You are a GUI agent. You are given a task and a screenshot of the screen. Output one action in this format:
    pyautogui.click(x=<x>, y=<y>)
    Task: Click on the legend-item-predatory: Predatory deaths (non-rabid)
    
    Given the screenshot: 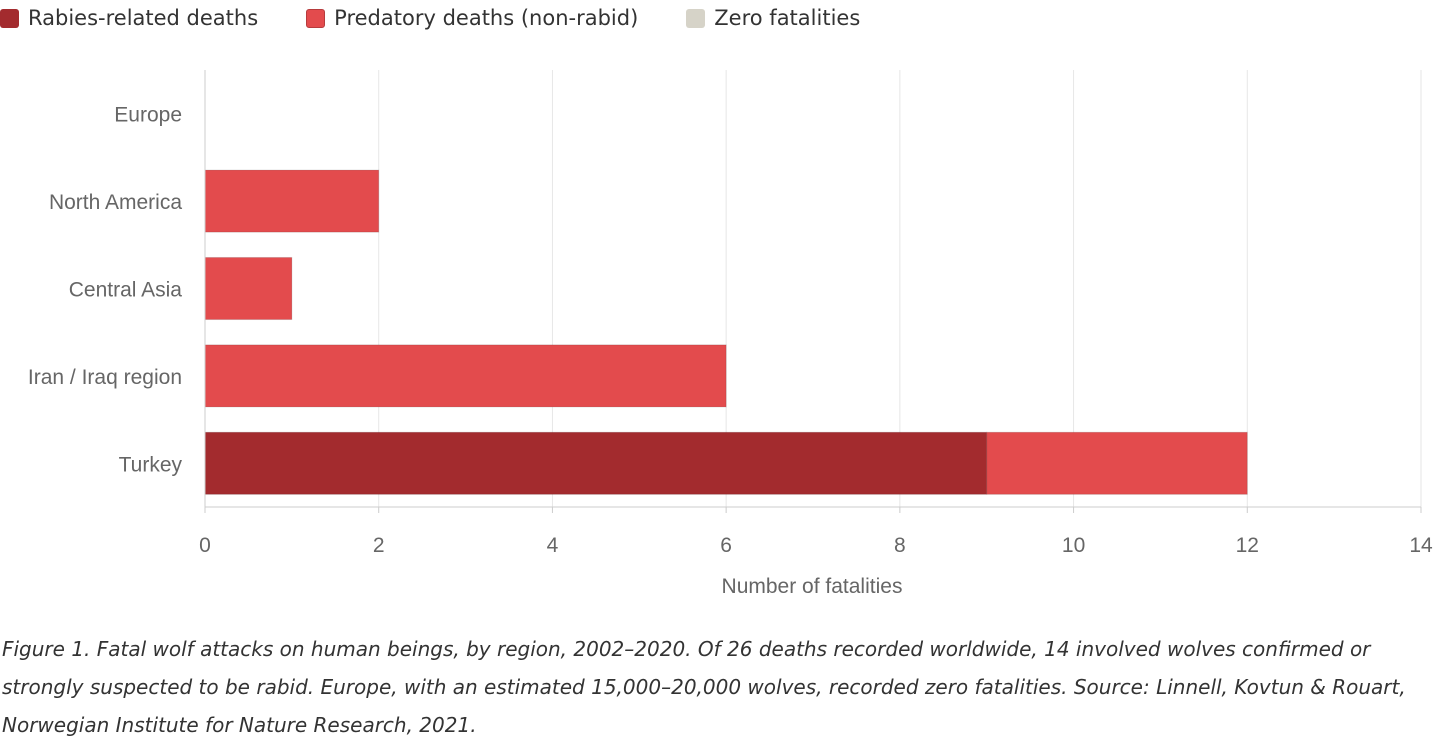 What is the action you would take?
    pyautogui.click(x=472, y=18)
    